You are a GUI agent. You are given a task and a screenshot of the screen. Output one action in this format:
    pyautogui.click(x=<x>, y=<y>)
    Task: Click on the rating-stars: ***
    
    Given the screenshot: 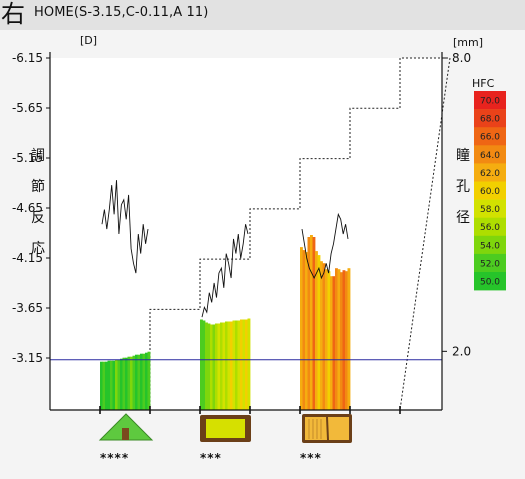 What is the action you would take?
    pyautogui.click(x=211, y=458)
    